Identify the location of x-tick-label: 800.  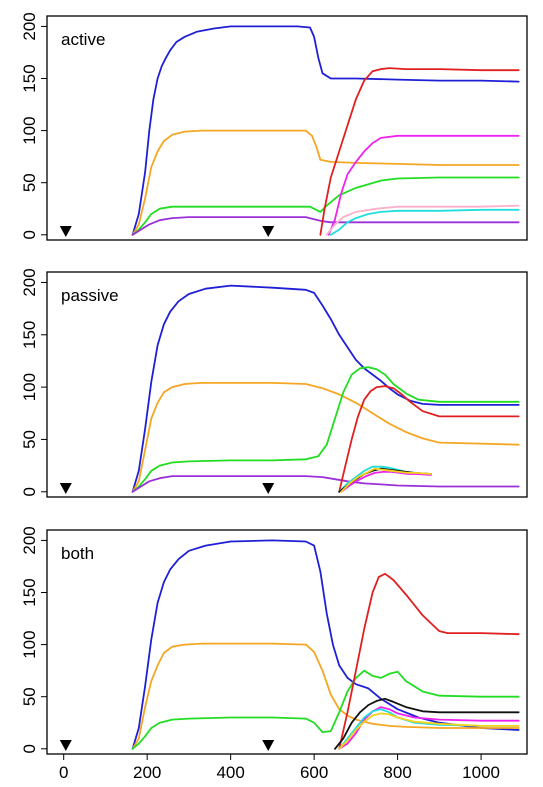
(397, 772).